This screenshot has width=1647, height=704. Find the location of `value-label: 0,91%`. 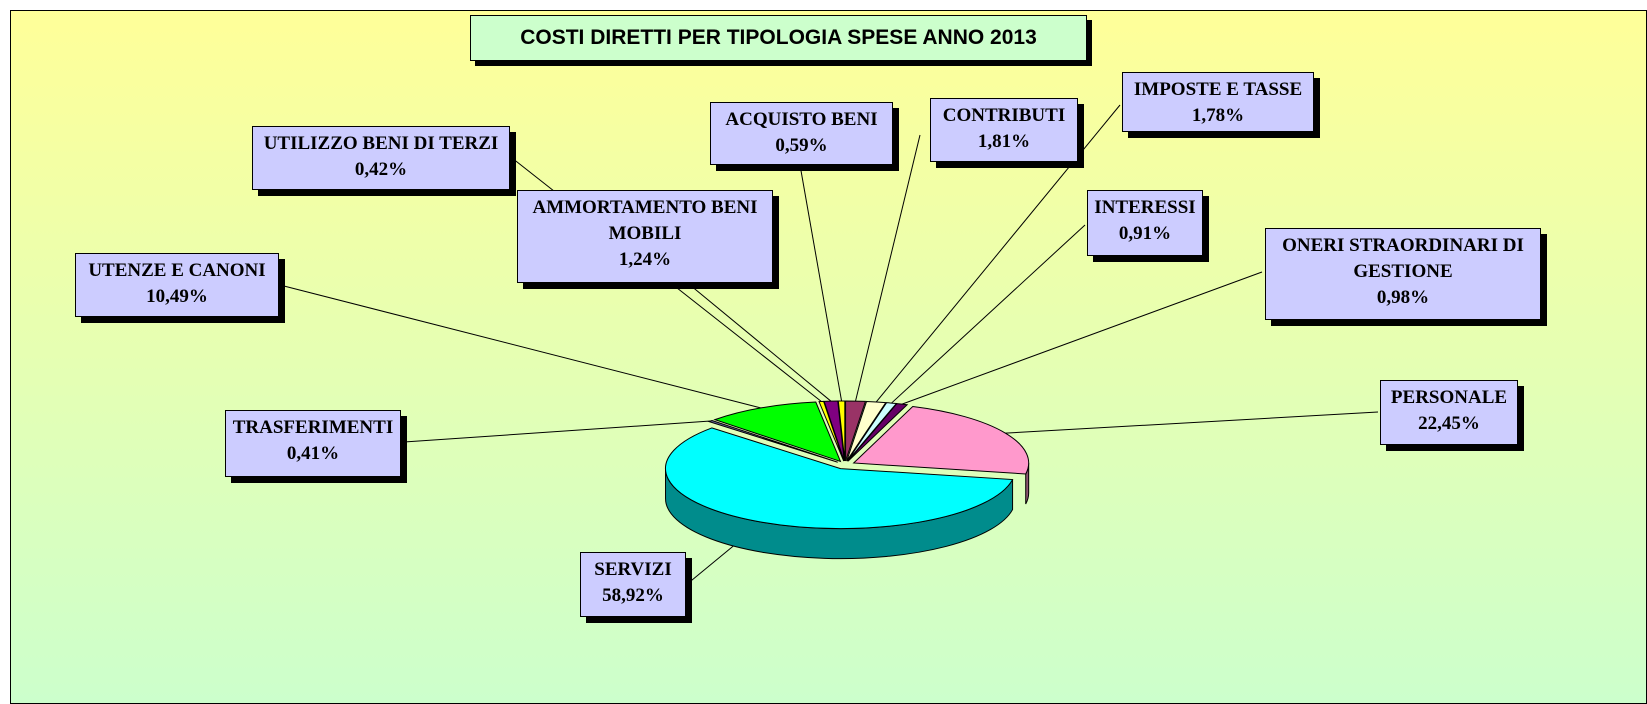

value-label: 0,91% is located at coordinates (1145, 233).